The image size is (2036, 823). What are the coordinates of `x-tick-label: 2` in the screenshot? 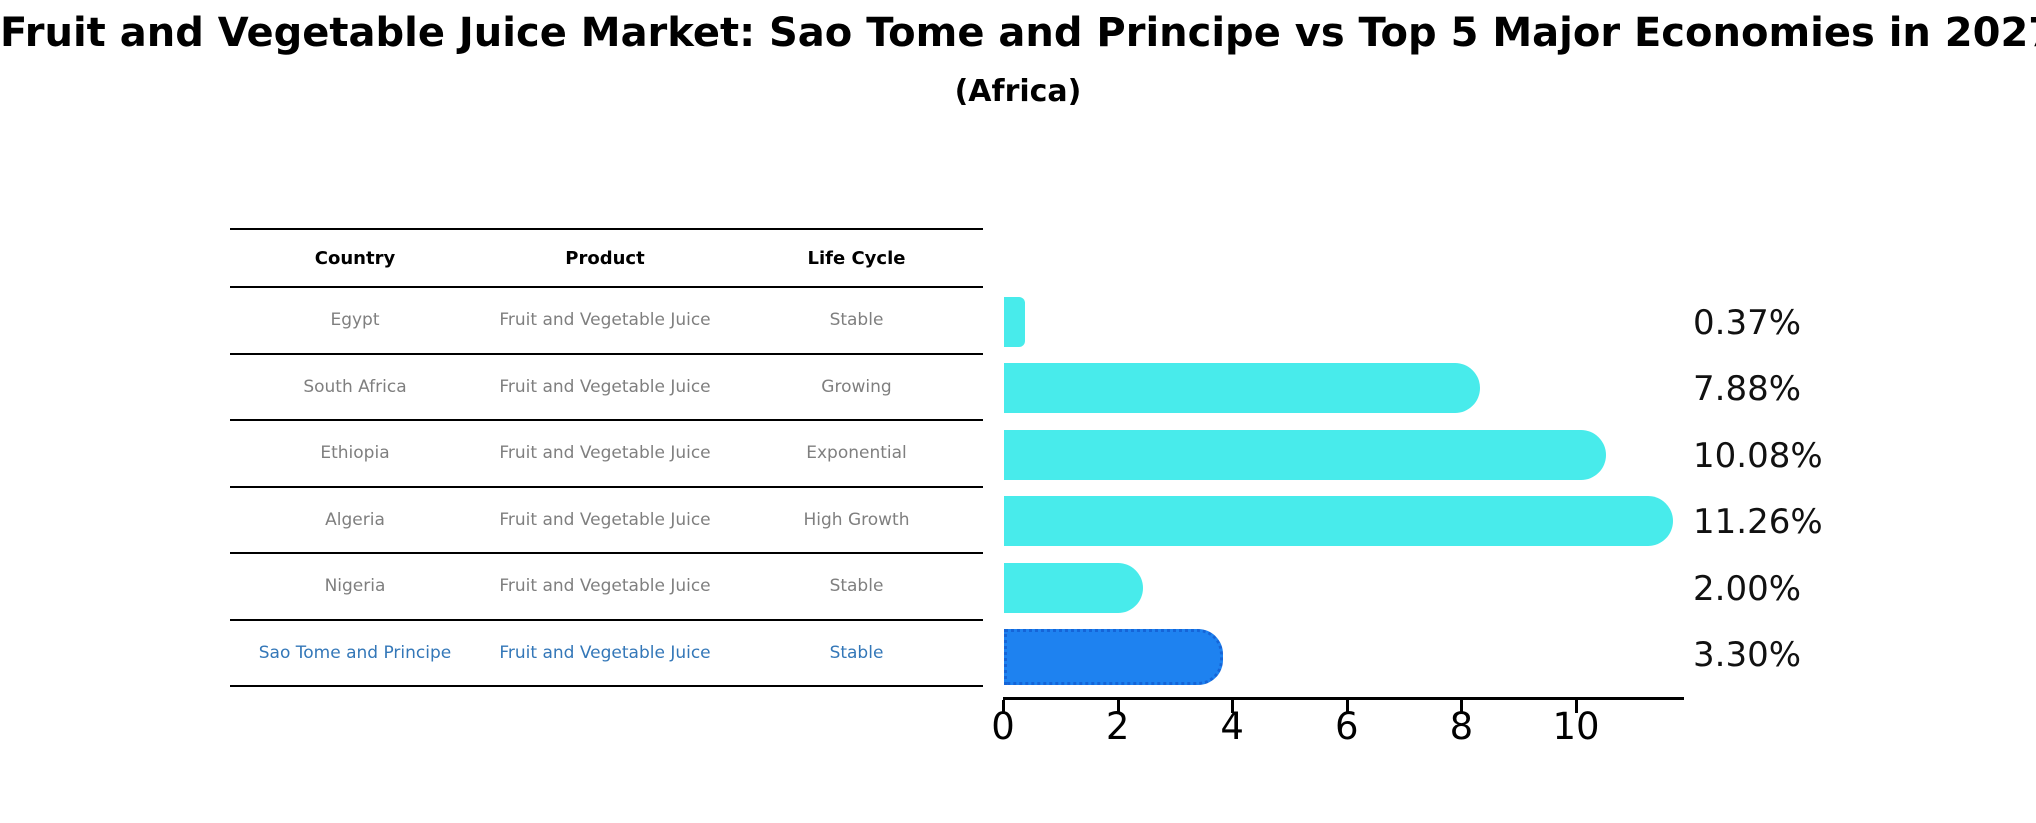 It's located at (1117, 726).